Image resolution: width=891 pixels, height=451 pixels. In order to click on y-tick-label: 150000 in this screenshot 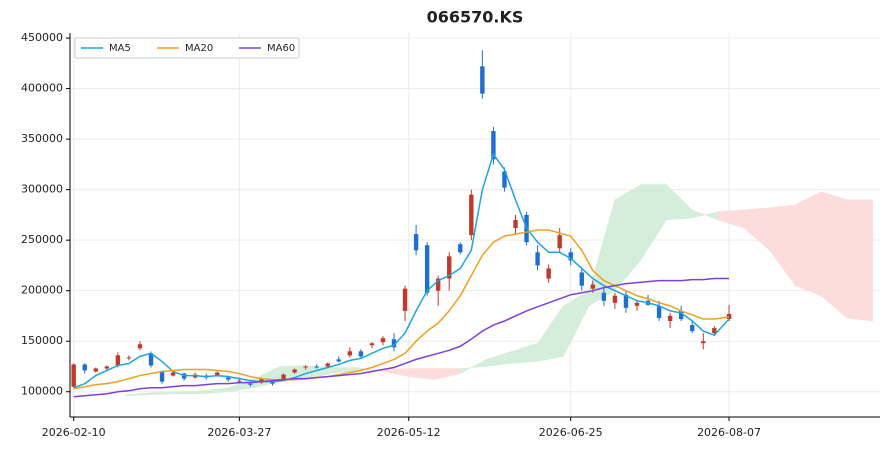, I will do `click(42, 340)`.